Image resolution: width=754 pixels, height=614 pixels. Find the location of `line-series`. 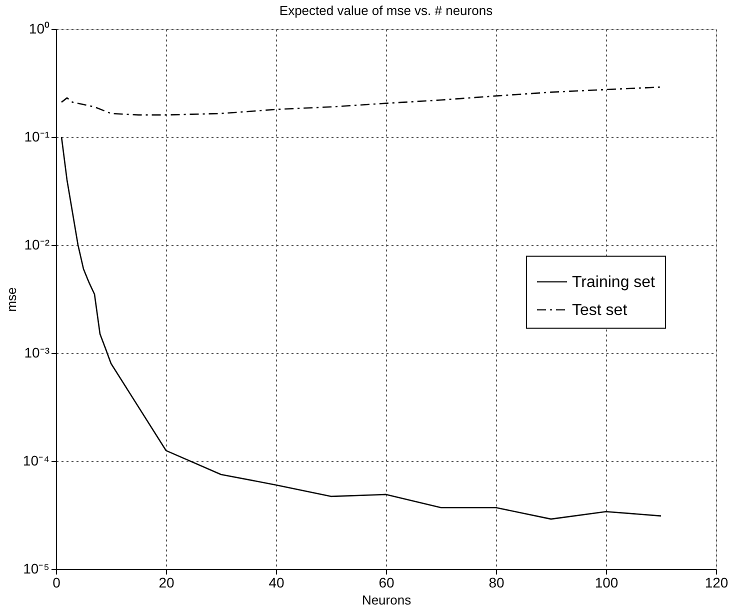

line-series is located at coordinates (361, 101).